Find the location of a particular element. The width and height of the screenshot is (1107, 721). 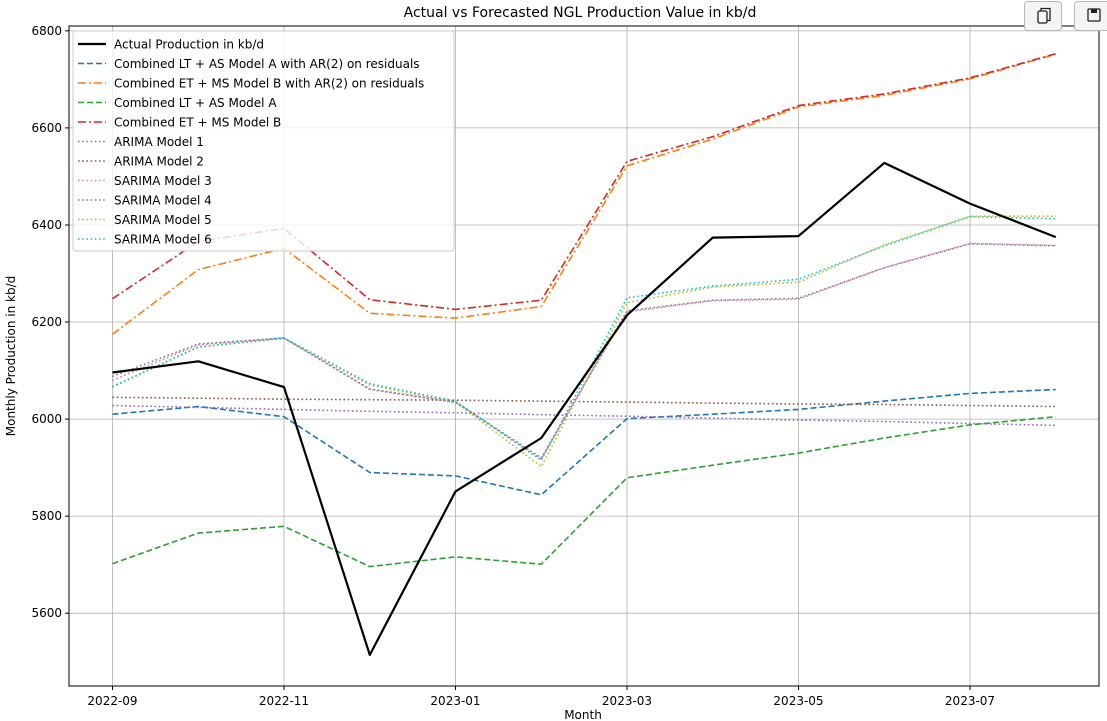

x-tick-label: 2023-07 is located at coordinates (970, 701).